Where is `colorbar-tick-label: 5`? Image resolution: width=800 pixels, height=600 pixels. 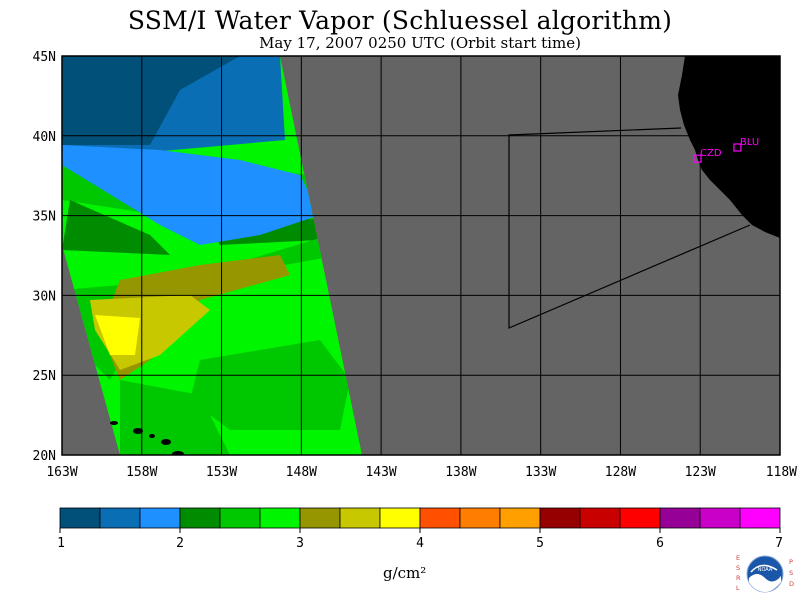
colorbar-tick-label: 5 is located at coordinates (540, 543).